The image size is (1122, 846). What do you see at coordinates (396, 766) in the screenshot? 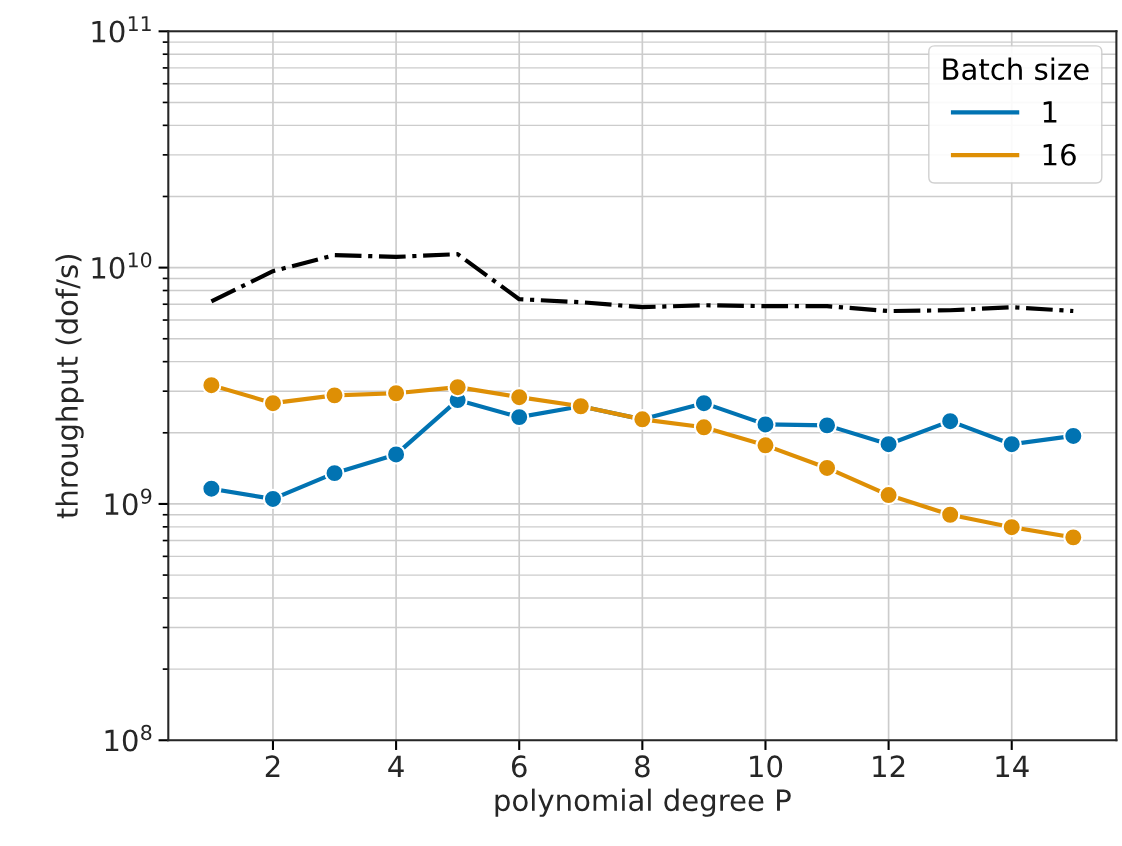
I see `x-tick-label: 4` at bounding box center [396, 766].